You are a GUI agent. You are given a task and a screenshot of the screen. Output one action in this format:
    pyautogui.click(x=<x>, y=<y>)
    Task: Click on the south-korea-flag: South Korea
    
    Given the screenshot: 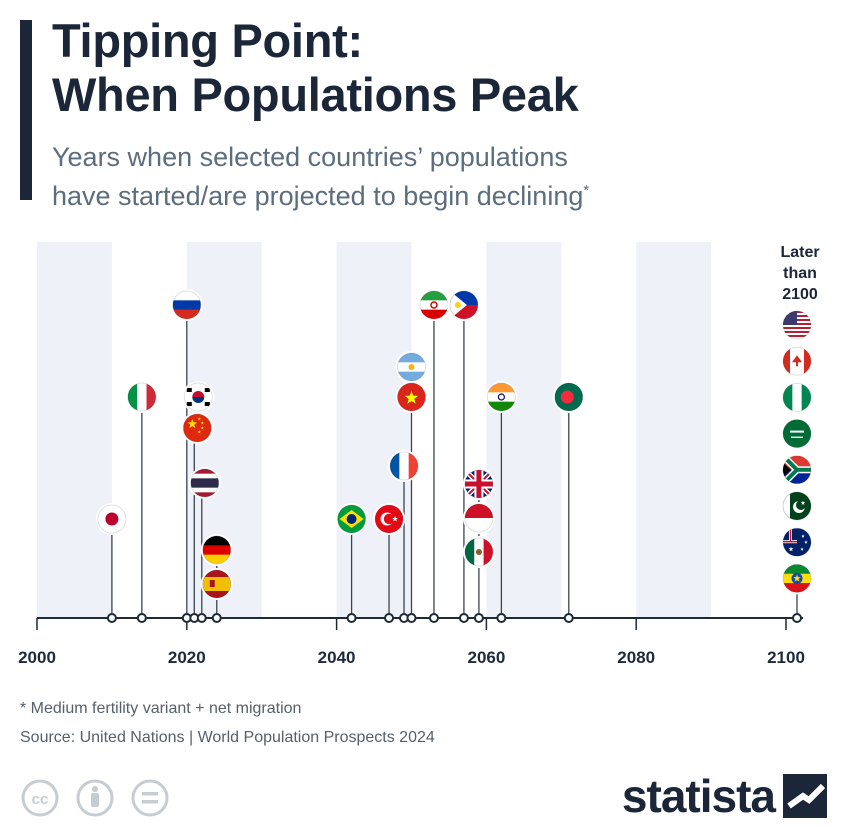 What is the action you would take?
    pyautogui.click(x=198, y=397)
    